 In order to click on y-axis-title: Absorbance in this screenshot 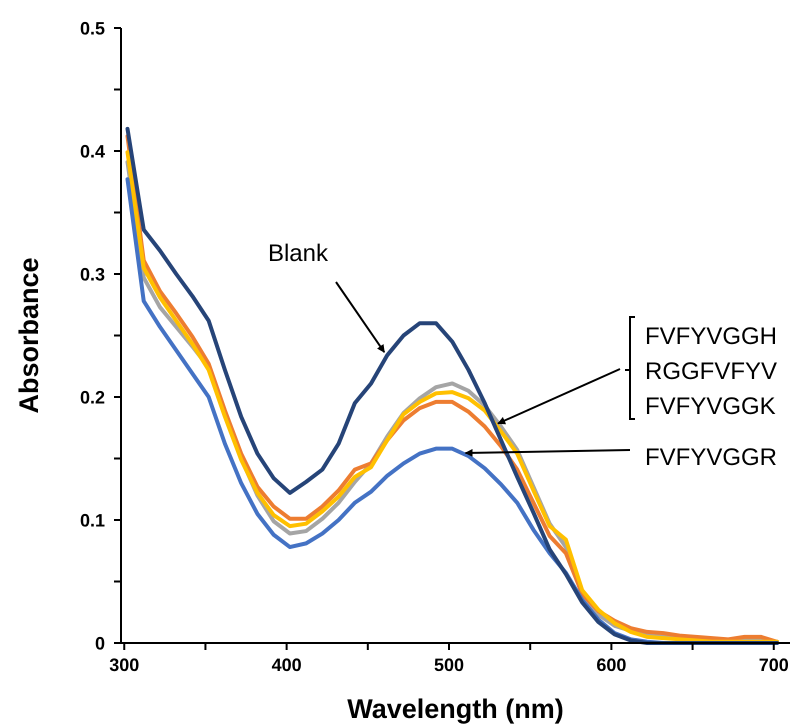, I will do `click(29, 335)`.